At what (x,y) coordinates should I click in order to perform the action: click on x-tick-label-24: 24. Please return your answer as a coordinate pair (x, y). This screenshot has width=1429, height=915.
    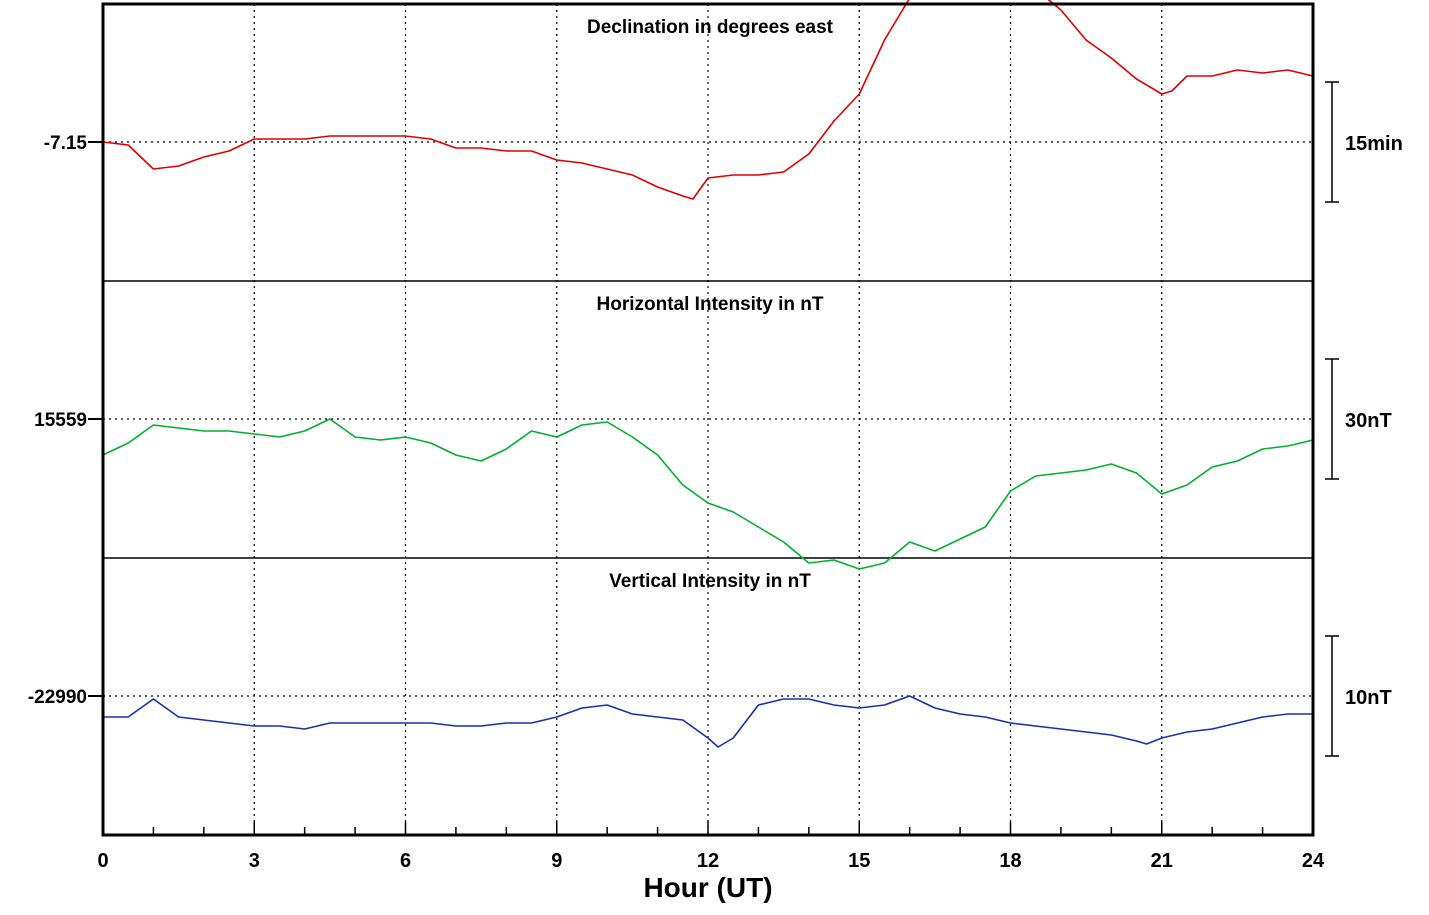
    Looking at the image, I should click on (1313, 861).